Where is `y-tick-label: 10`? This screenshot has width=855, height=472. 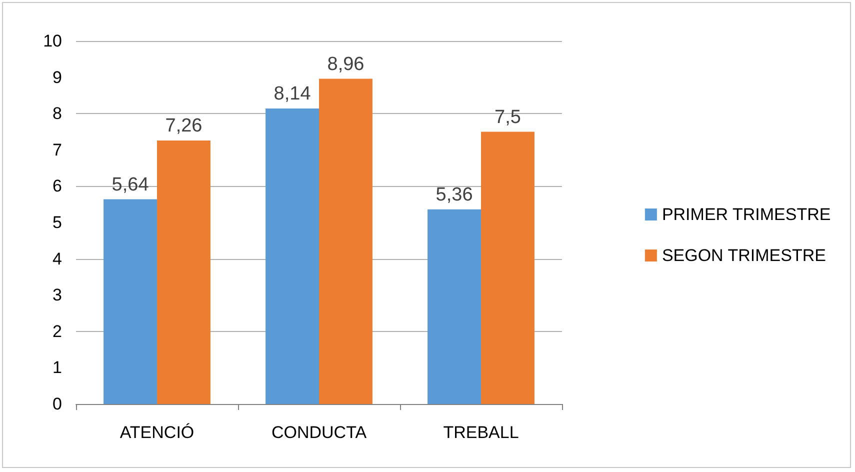
y-tick-label: 10 is located at coordinates (52, 41).